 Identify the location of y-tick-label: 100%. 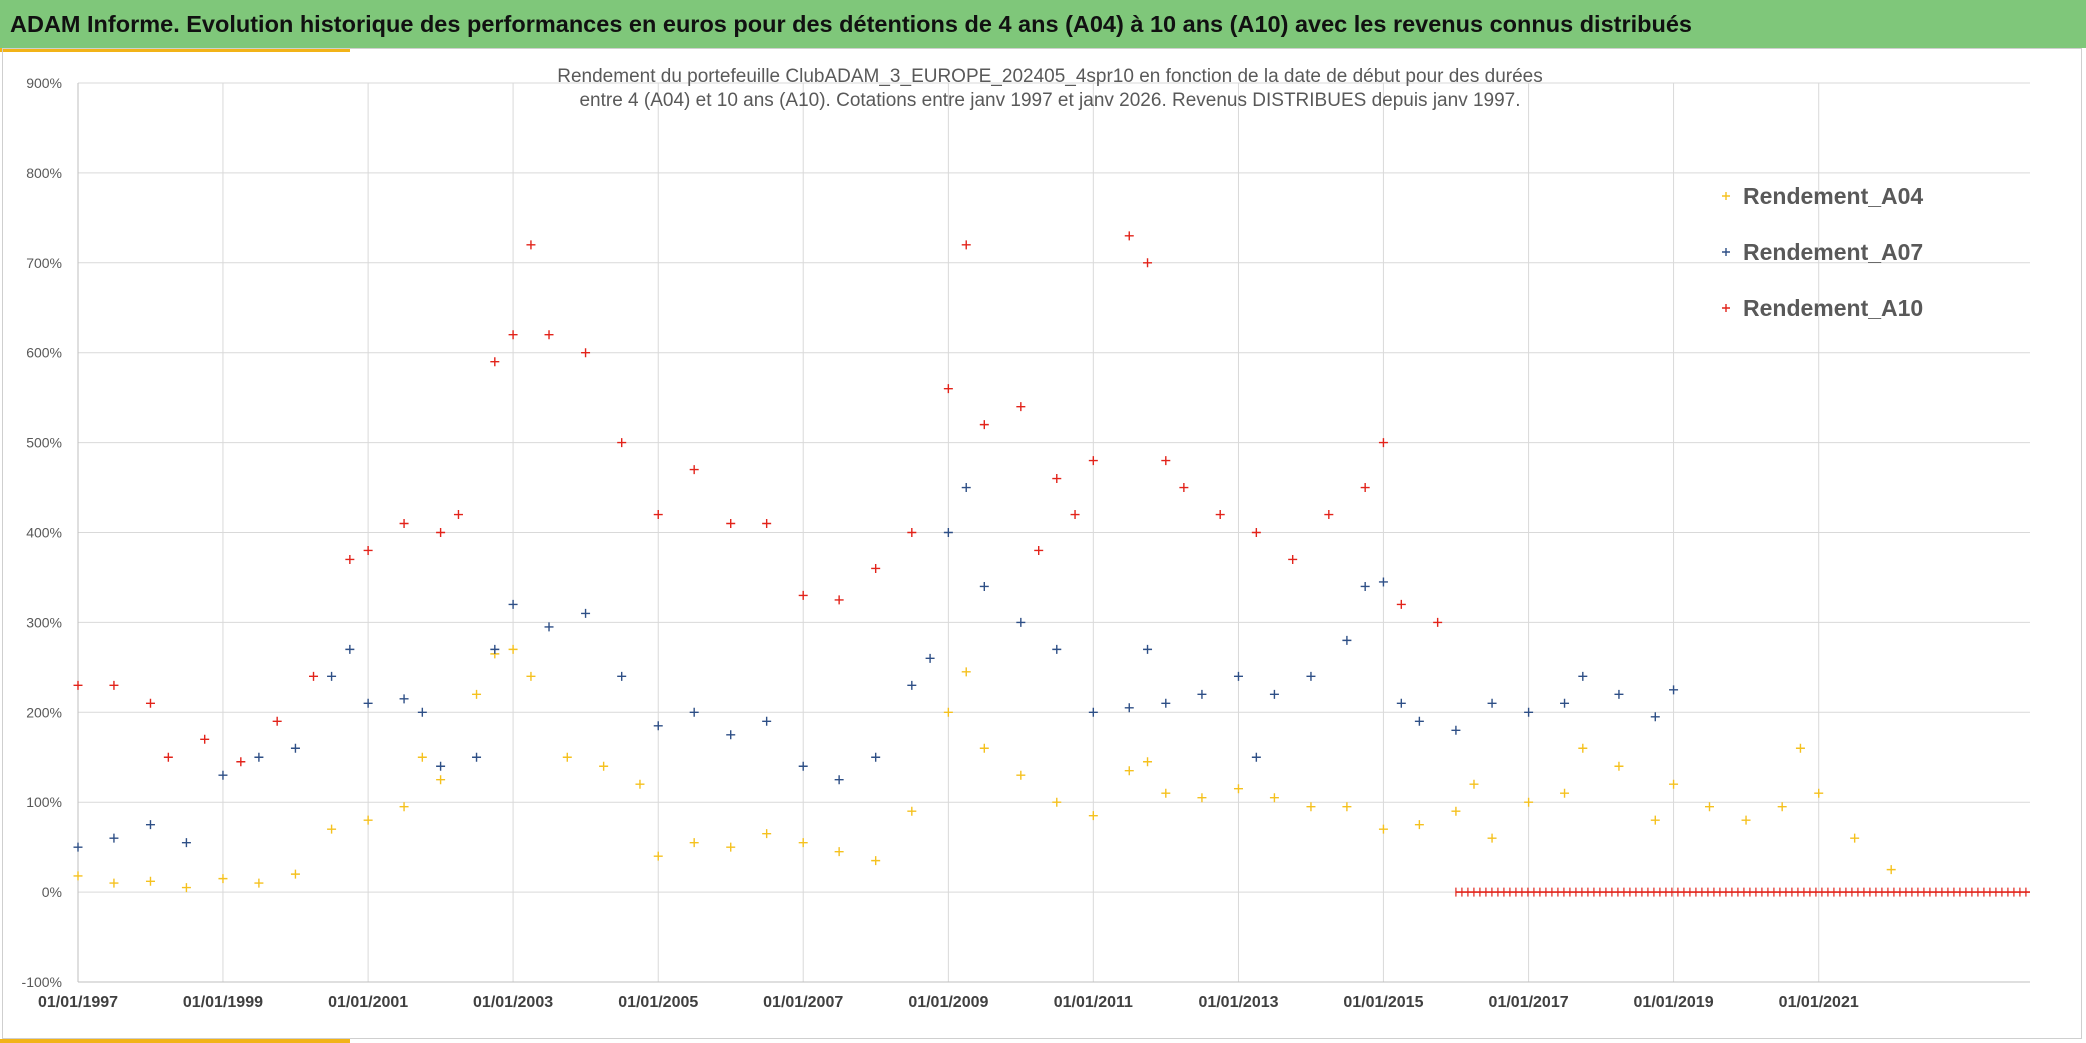
(44, 802).